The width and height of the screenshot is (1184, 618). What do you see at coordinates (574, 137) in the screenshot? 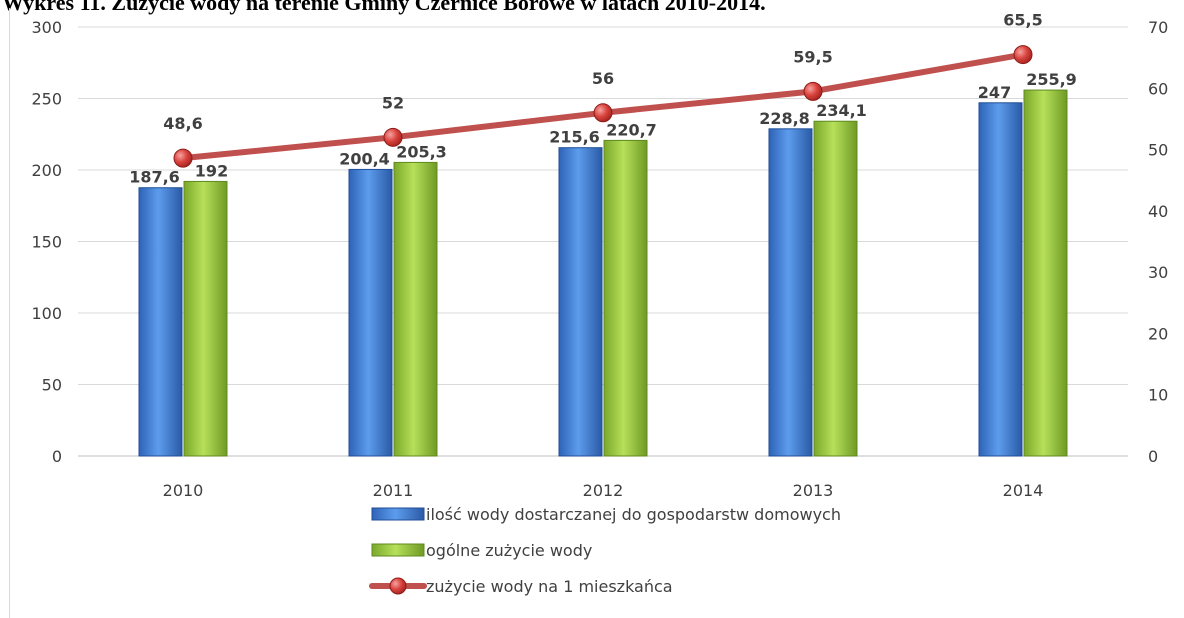
I see `data-label-blue: 215,6` at bounding box center [574, 137].